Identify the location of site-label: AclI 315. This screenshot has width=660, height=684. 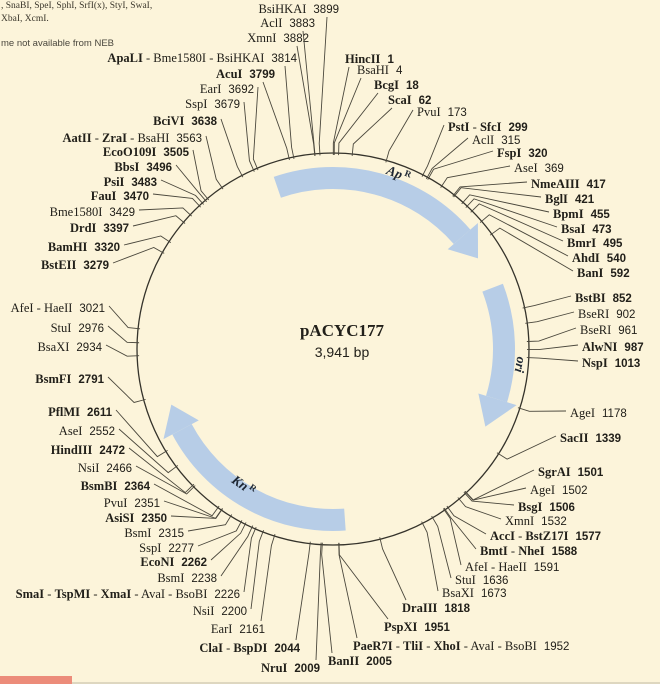
(496, 140).